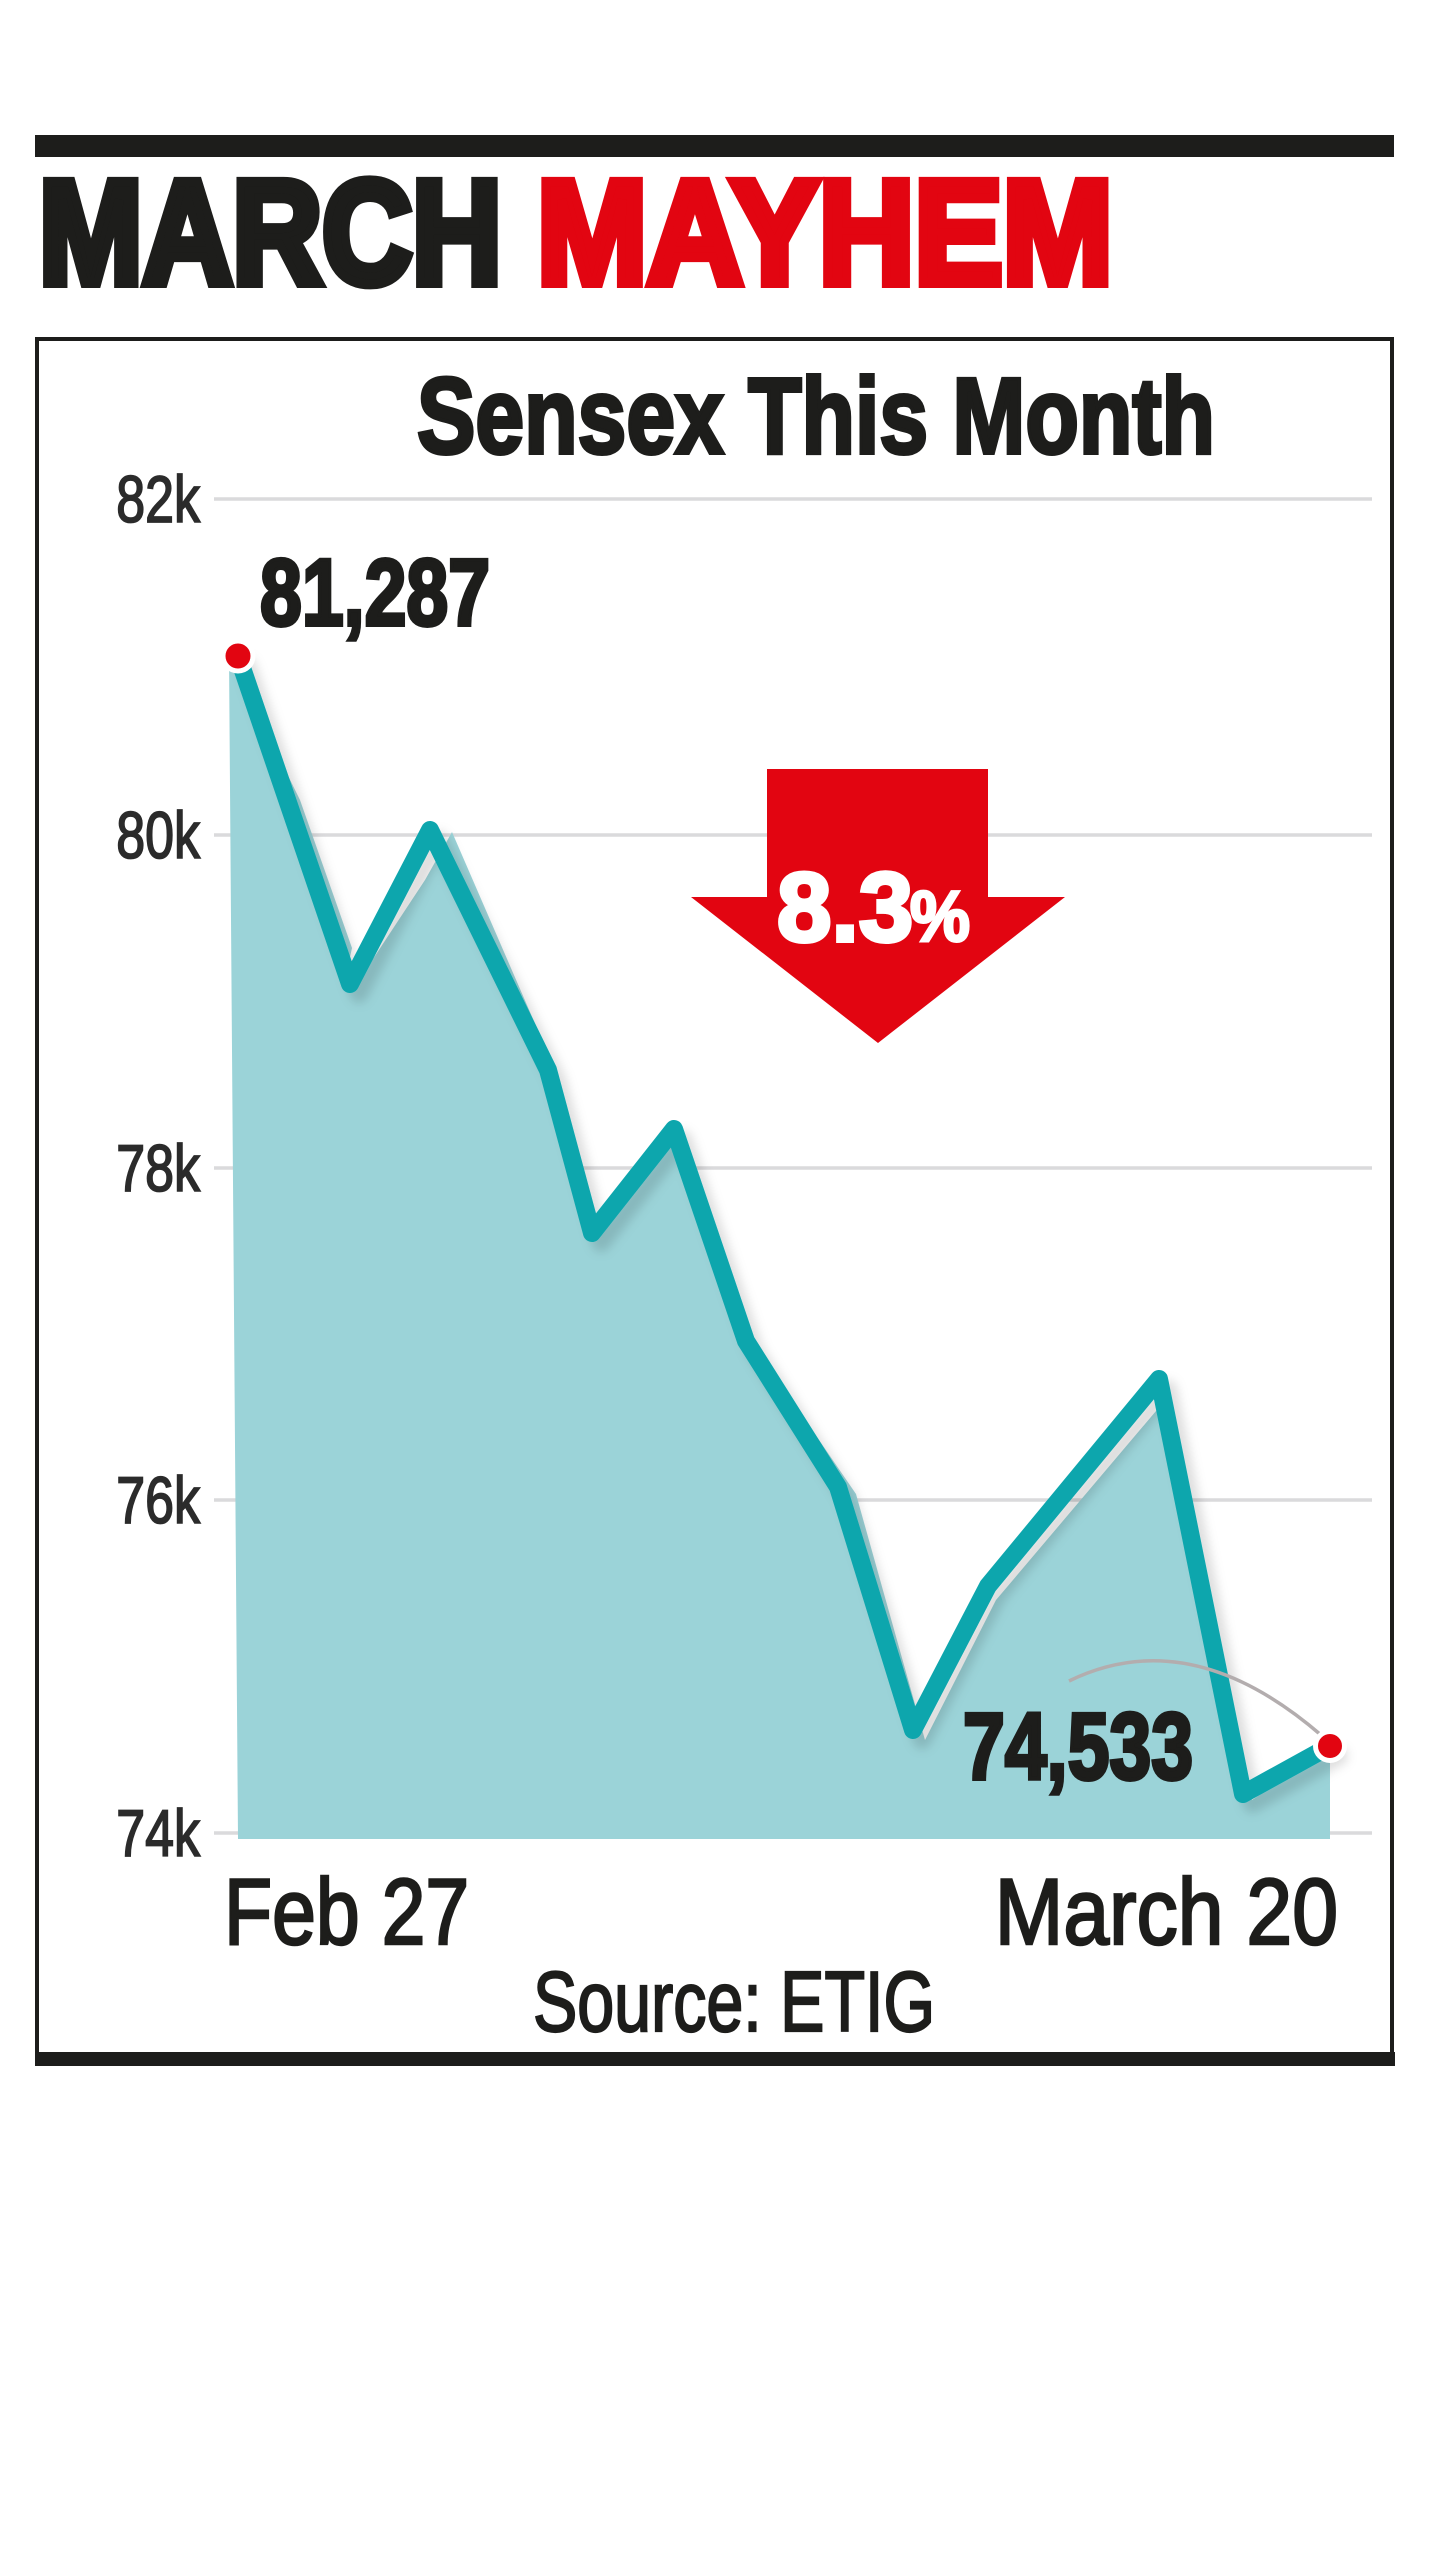 This screenshot has height=2560, width=1436. Describe the element at coordinates (375, 593) in the screenshot. I see `svg-text: 81,287` at that location.